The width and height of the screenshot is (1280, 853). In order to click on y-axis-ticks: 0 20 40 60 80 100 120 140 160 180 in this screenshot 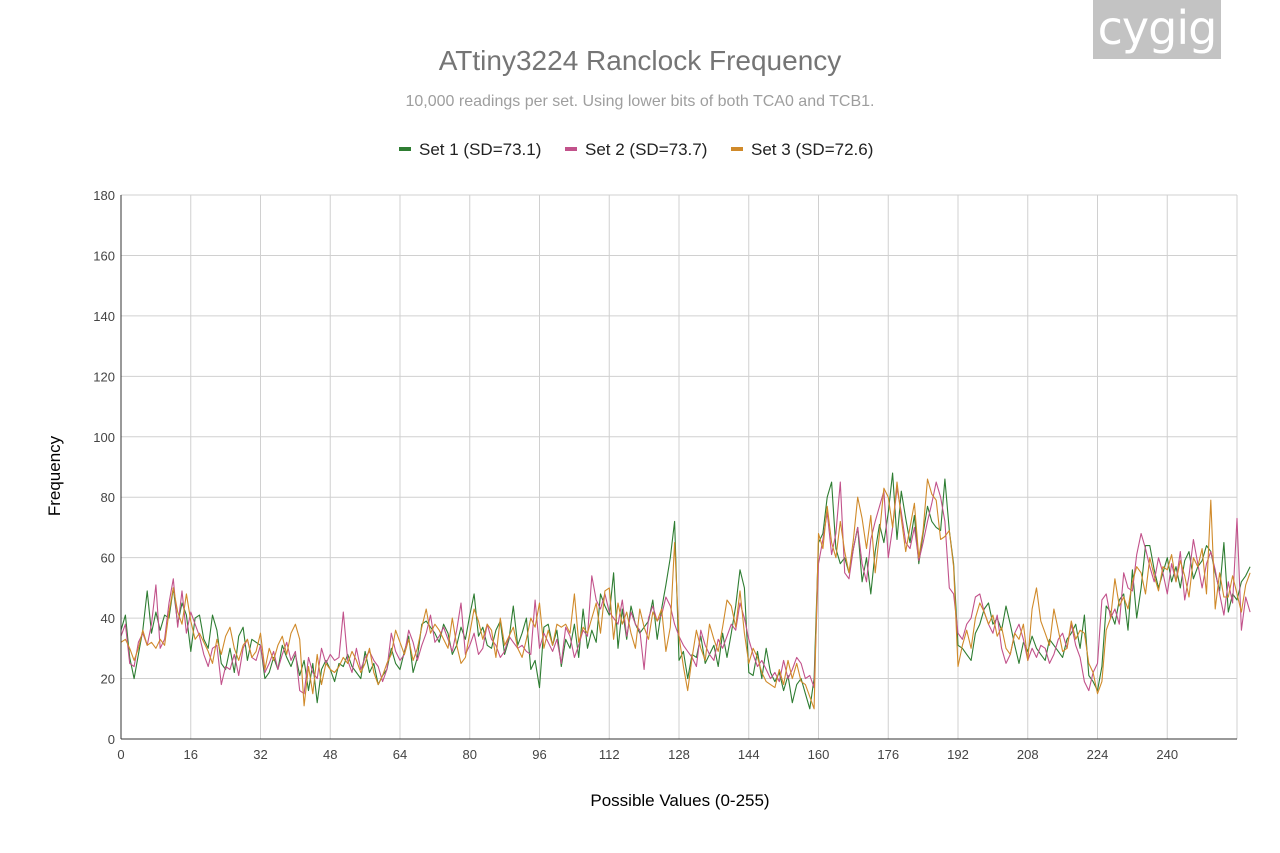, I will do `click(104, 467)`.